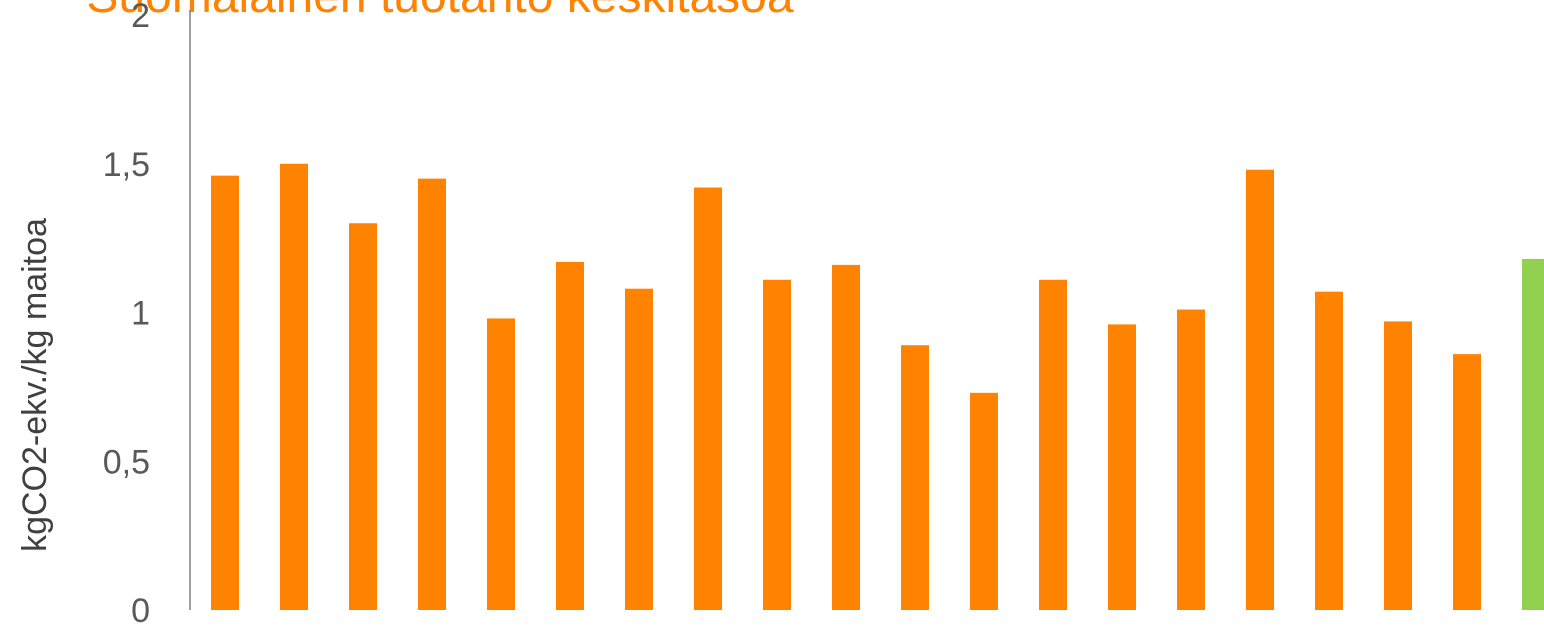  Describe the element at coordinates (35, 385) in the screenshot. I see `y-axis-title: kgCO2-ekv./kg maitoa` at that location.